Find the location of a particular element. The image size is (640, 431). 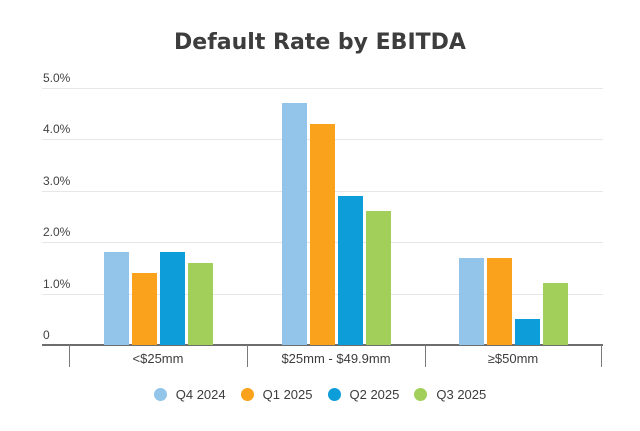

x-axis-category-label: <$25mm is located at coordinates (158, 358).